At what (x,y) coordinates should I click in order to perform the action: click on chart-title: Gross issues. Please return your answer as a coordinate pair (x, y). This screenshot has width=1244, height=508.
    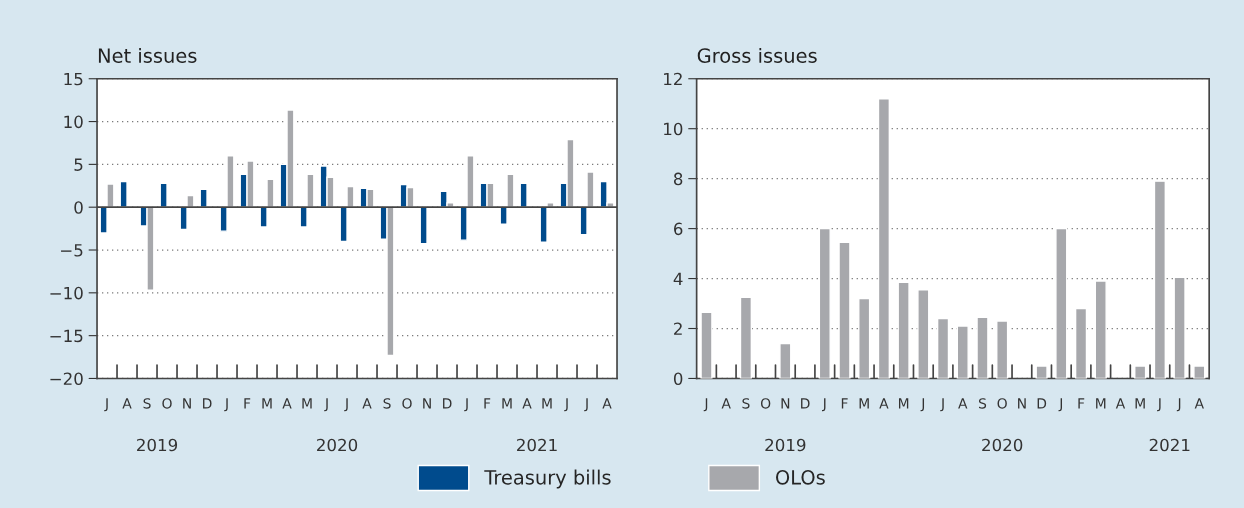
    Looking at the image, I should click on (757, 55).